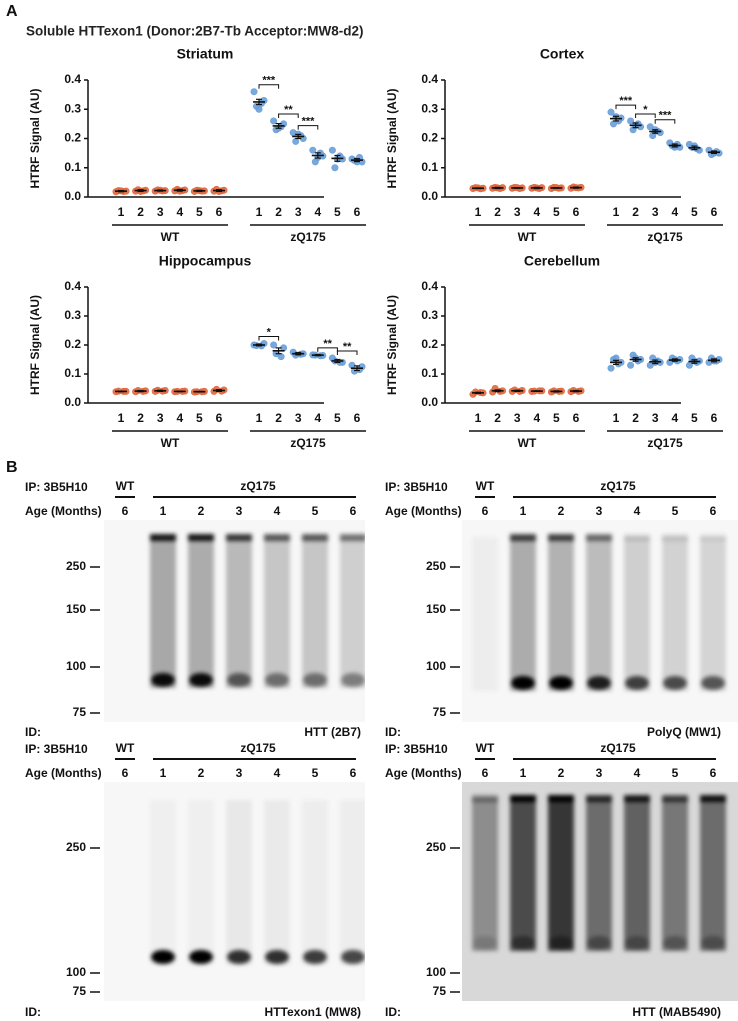  Describe the element at coordinates (205, 261) in the screenshot. I see `chart-title: Hippocampus` at that location.